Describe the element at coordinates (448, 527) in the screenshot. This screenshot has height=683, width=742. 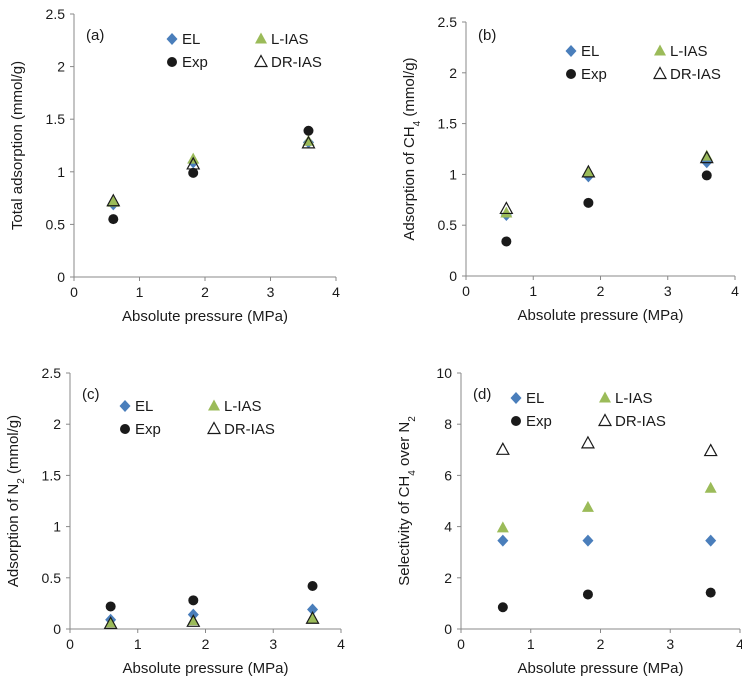
I see `y-tick-label: 4` at that location.